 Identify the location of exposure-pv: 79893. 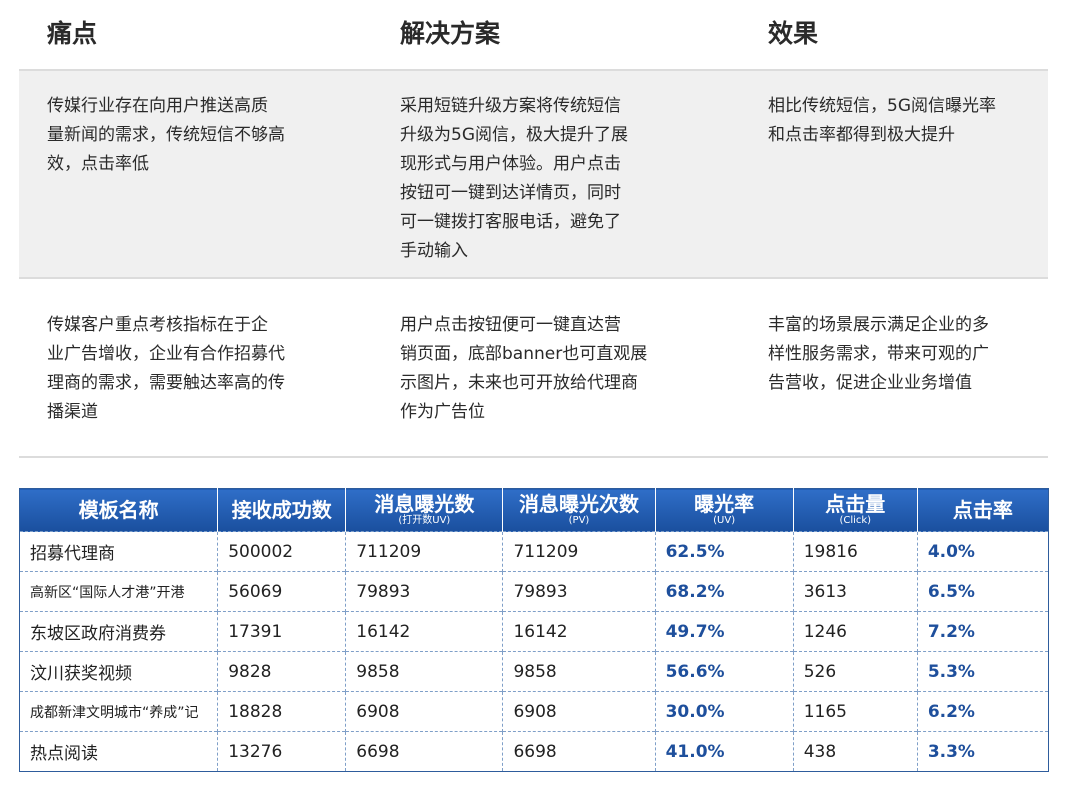
(579, 591).